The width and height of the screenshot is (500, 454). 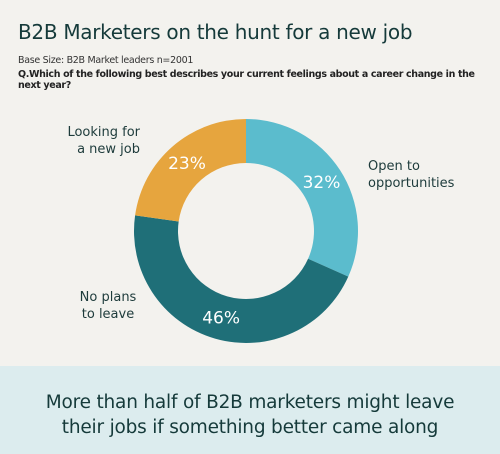 What do you see at coordinates (108, 306) in the screenshot?
I see `label-no-plans-to-leave: No plans to leave` at bounding box center [108, 306].